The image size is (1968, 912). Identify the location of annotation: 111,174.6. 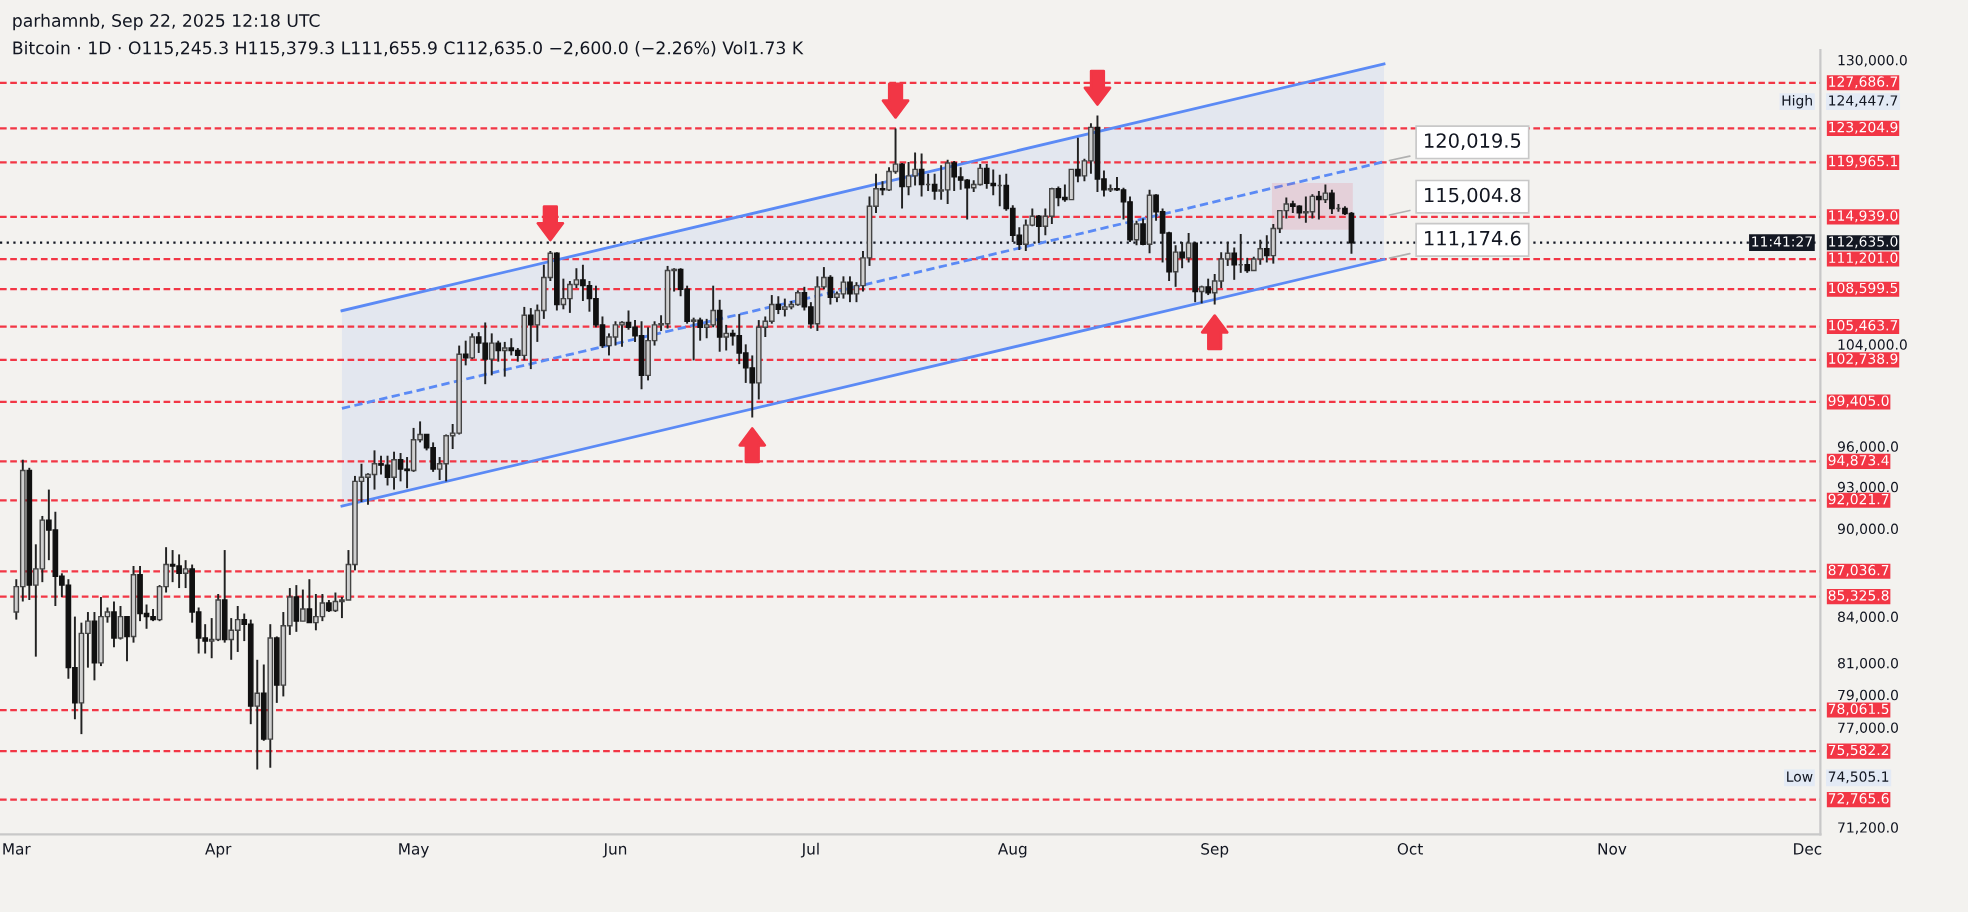
(1473, 239).